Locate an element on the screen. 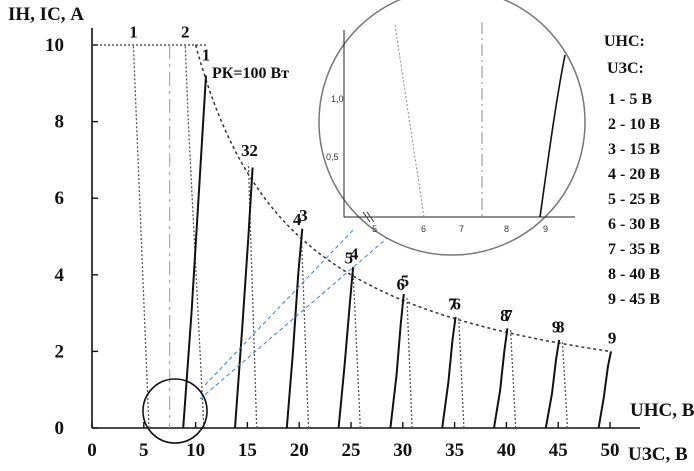 The image size is (694, 471). load-line-label: 4 is located at coordinates (297, 219).